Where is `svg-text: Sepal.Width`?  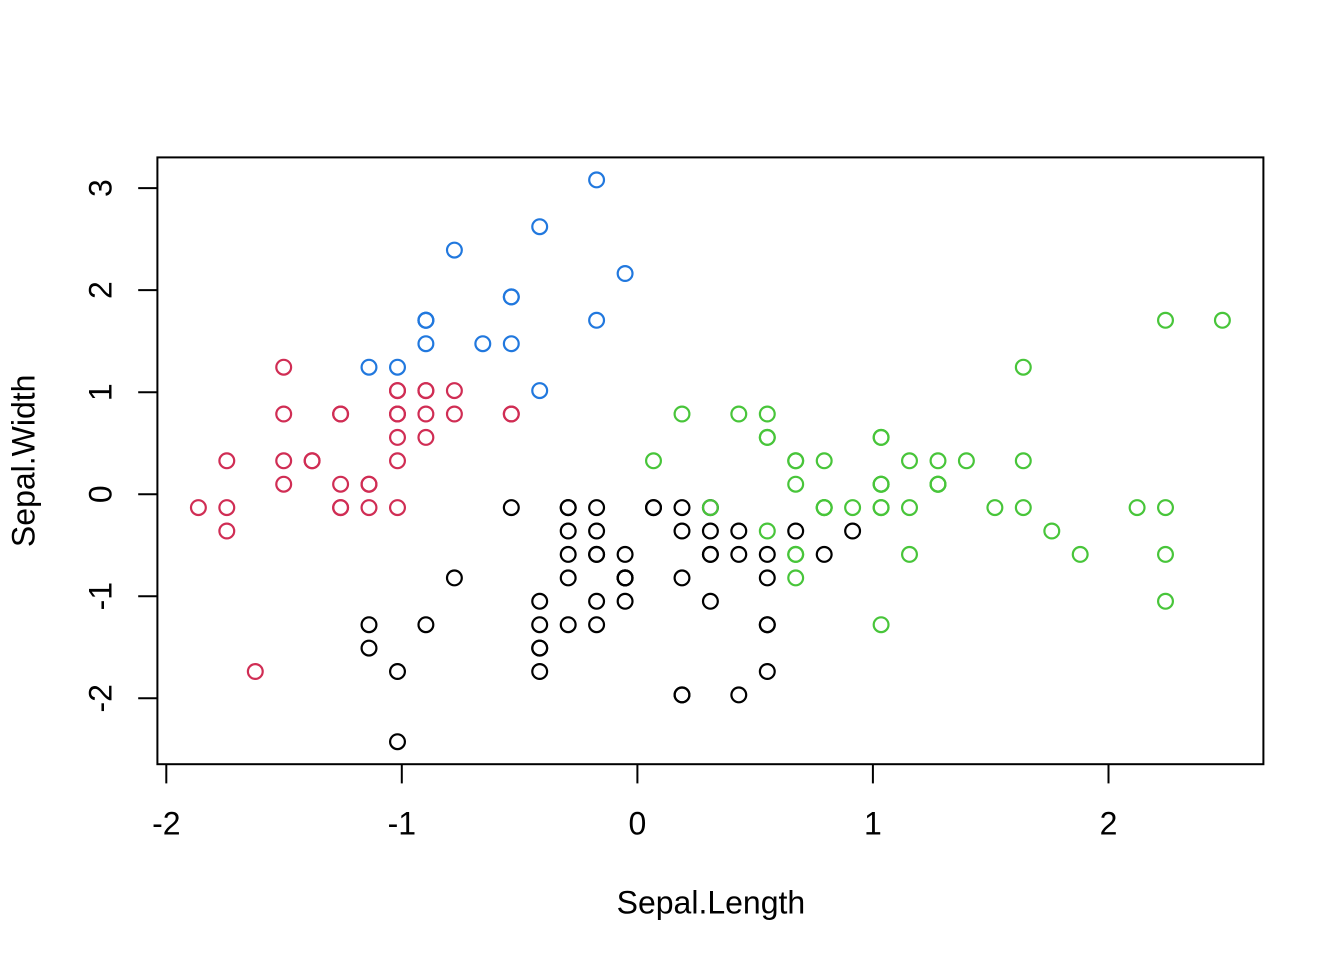 svg-text: Sepal.Width is located at coordinates (23, 461).